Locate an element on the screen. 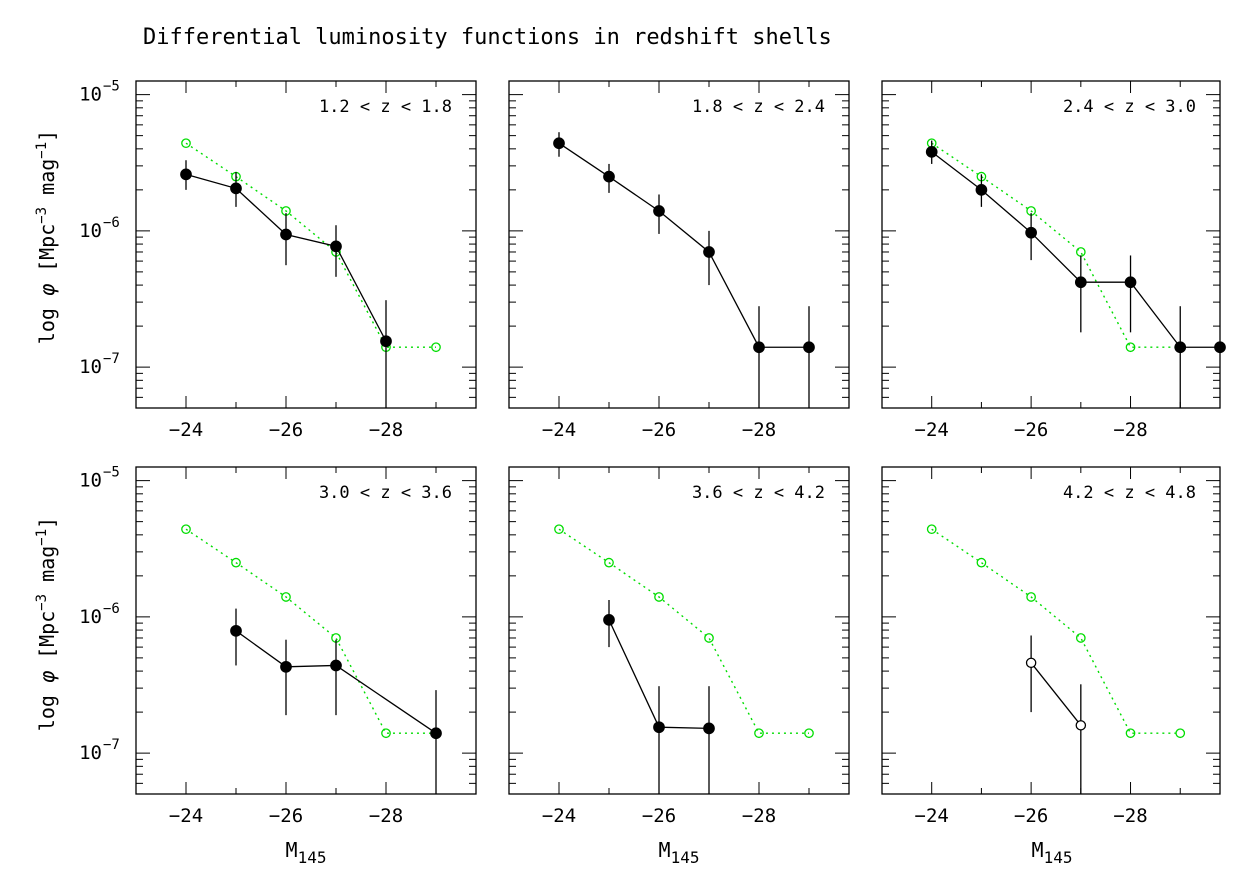 This screenshot has height=873, width=1242. panel-2: −24 −26 −28 1.8 < z < 2.4 is located at coordinates (679, 260).